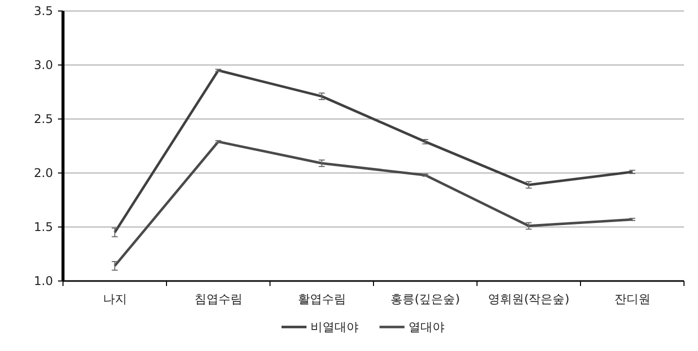 This screenshot has height=351, width=698. I want to click on y-tick-label: 1.0, so click(43, 281).